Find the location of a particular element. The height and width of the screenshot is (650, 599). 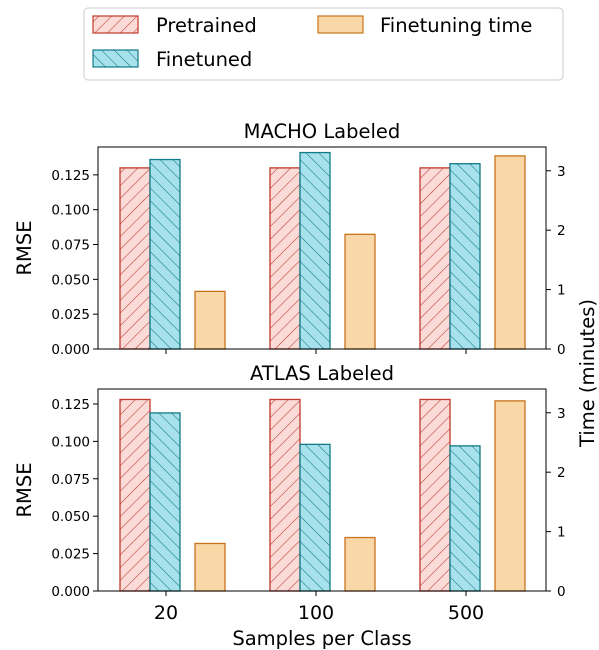

legend-swatch-finetuning-time is located at coordinates (340, 24).